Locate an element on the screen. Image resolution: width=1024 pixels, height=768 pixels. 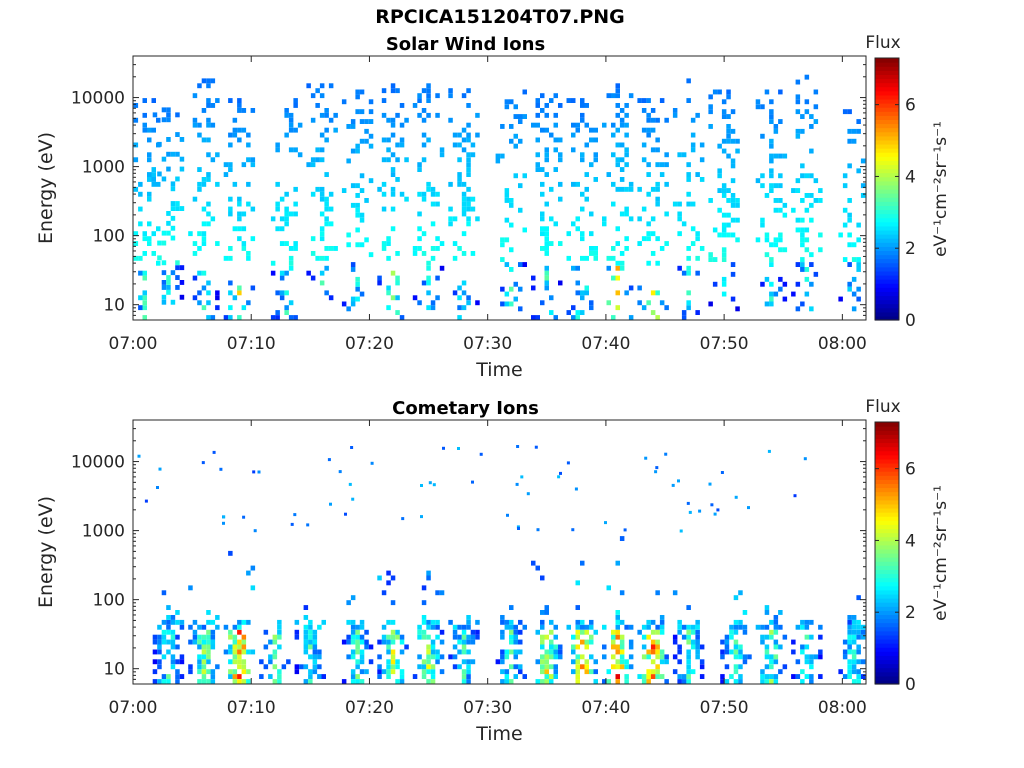
colorbar-title: Flux is located at coordinates (882, 43).